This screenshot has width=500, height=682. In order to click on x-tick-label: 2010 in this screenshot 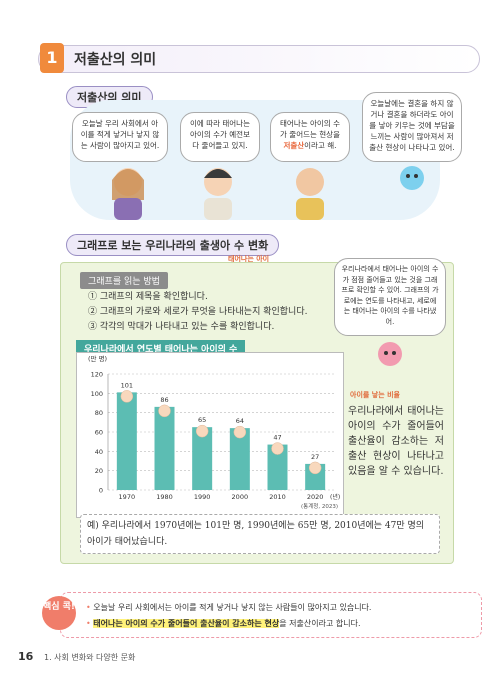, I will do `click(277, 497)`.